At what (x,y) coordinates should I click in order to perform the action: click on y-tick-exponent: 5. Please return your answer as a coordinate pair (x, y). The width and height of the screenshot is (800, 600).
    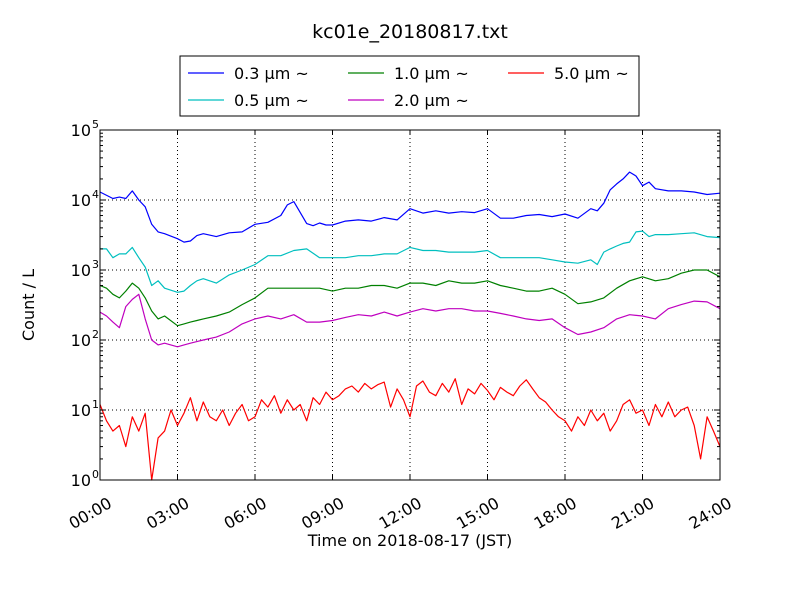
    Looking at the image, I should click on (95, 124).